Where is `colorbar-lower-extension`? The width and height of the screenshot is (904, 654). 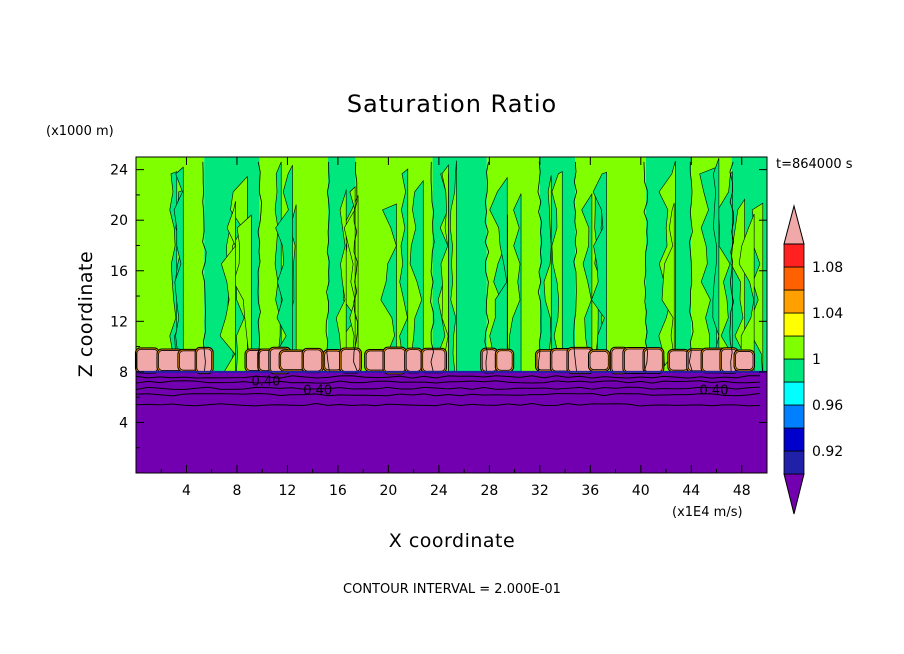
colorbar-lower-extension is located at coordinates (794, 494).